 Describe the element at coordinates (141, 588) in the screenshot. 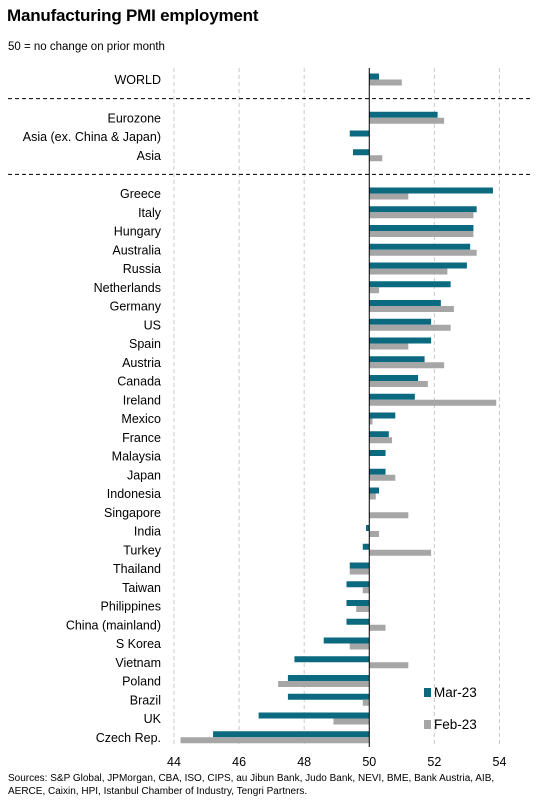

I see `category-label-taiwan: Taiwan` at that location.